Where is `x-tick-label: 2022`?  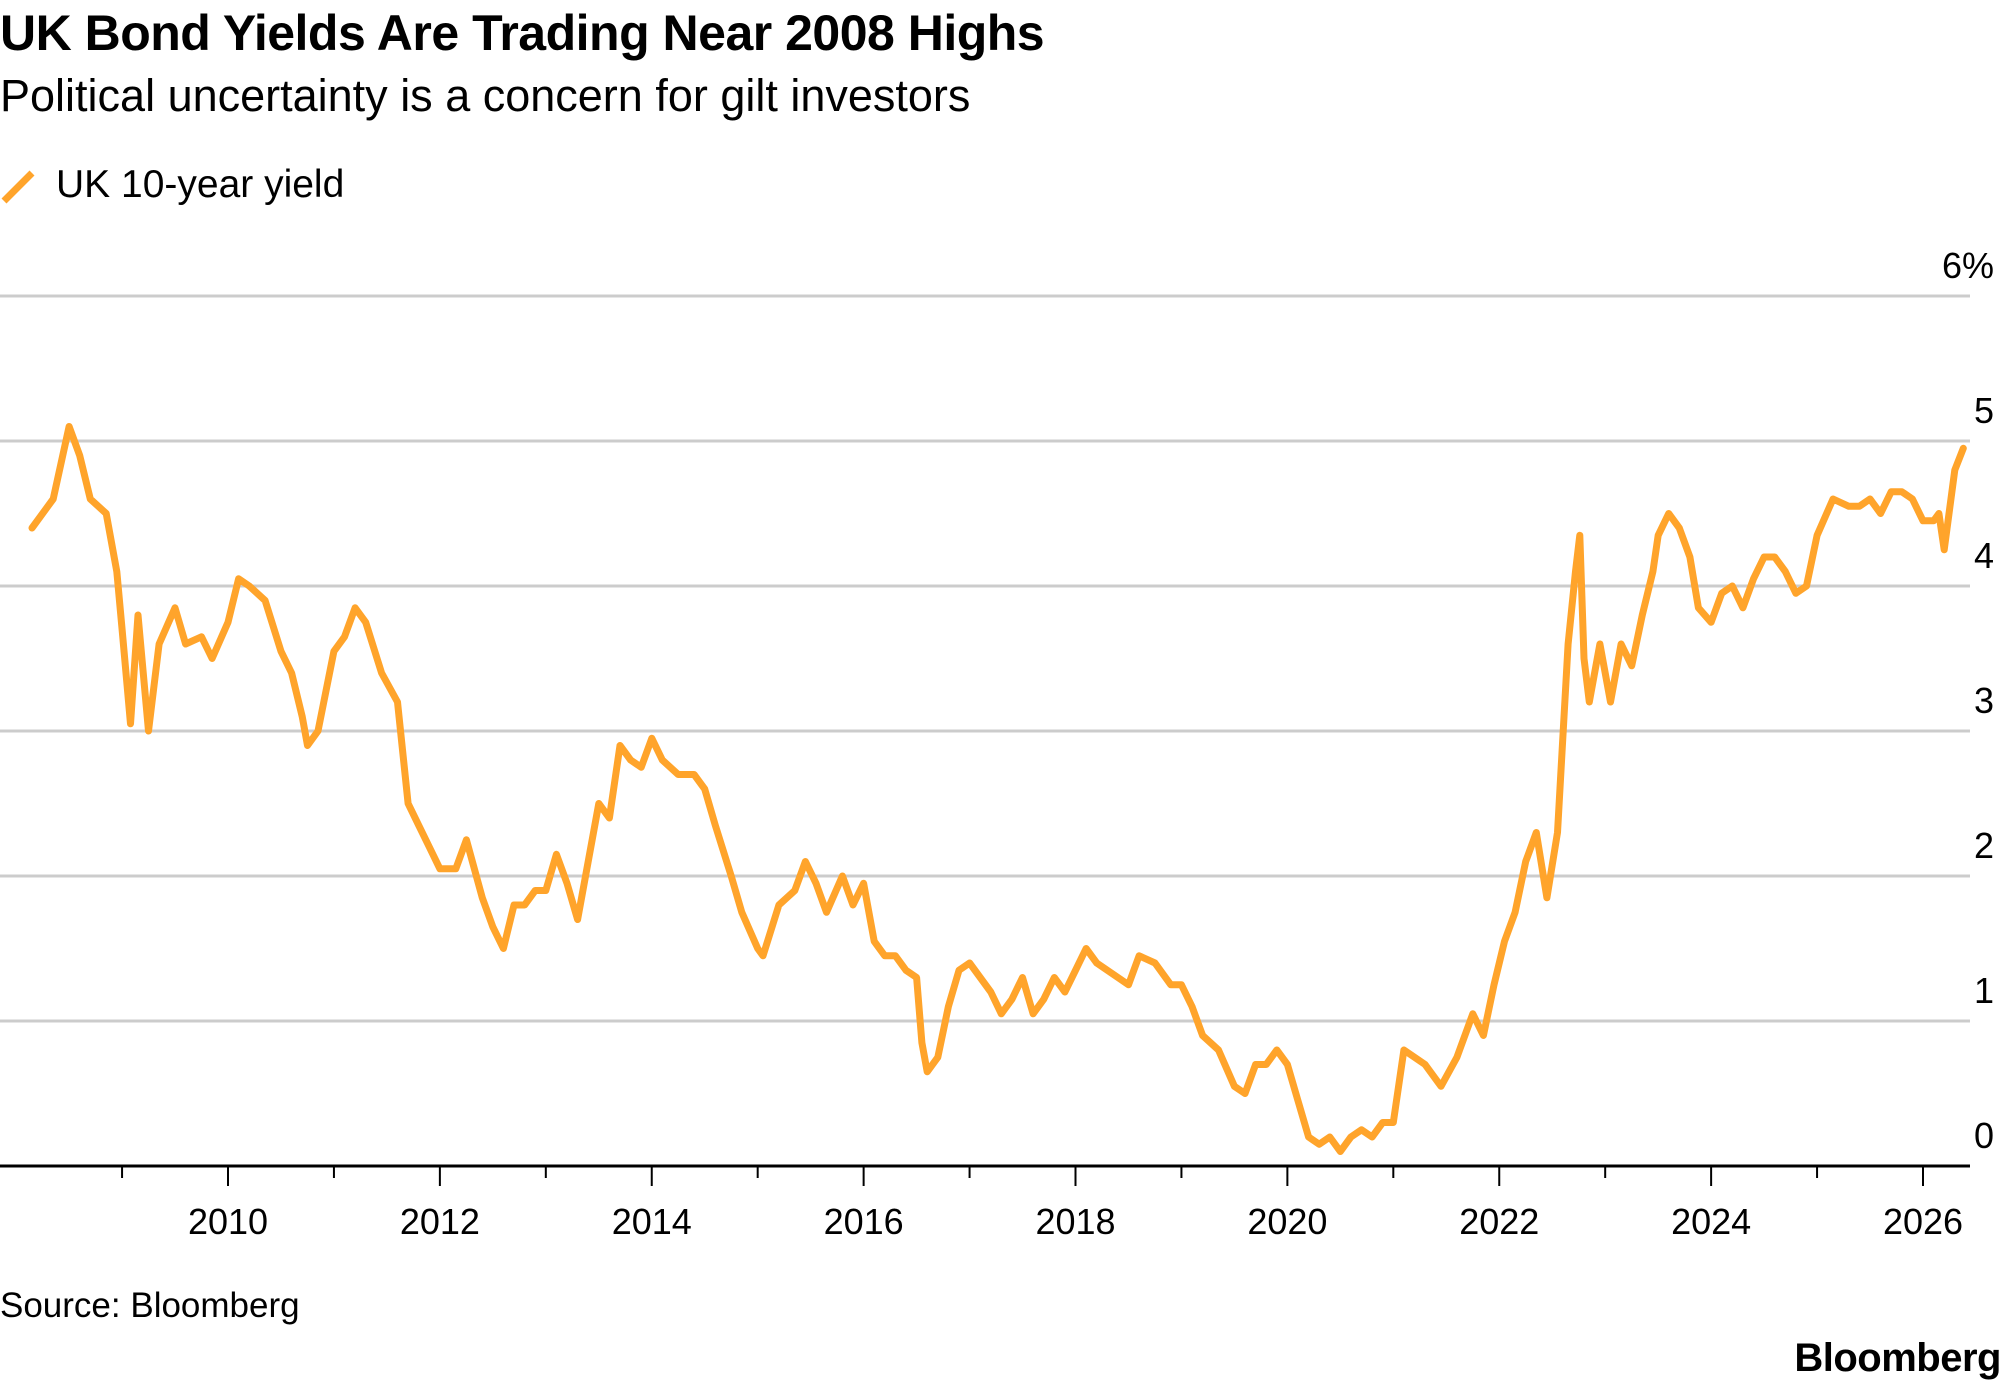
x-tick-label: 2022 is located at coordinates (1499, 1221).